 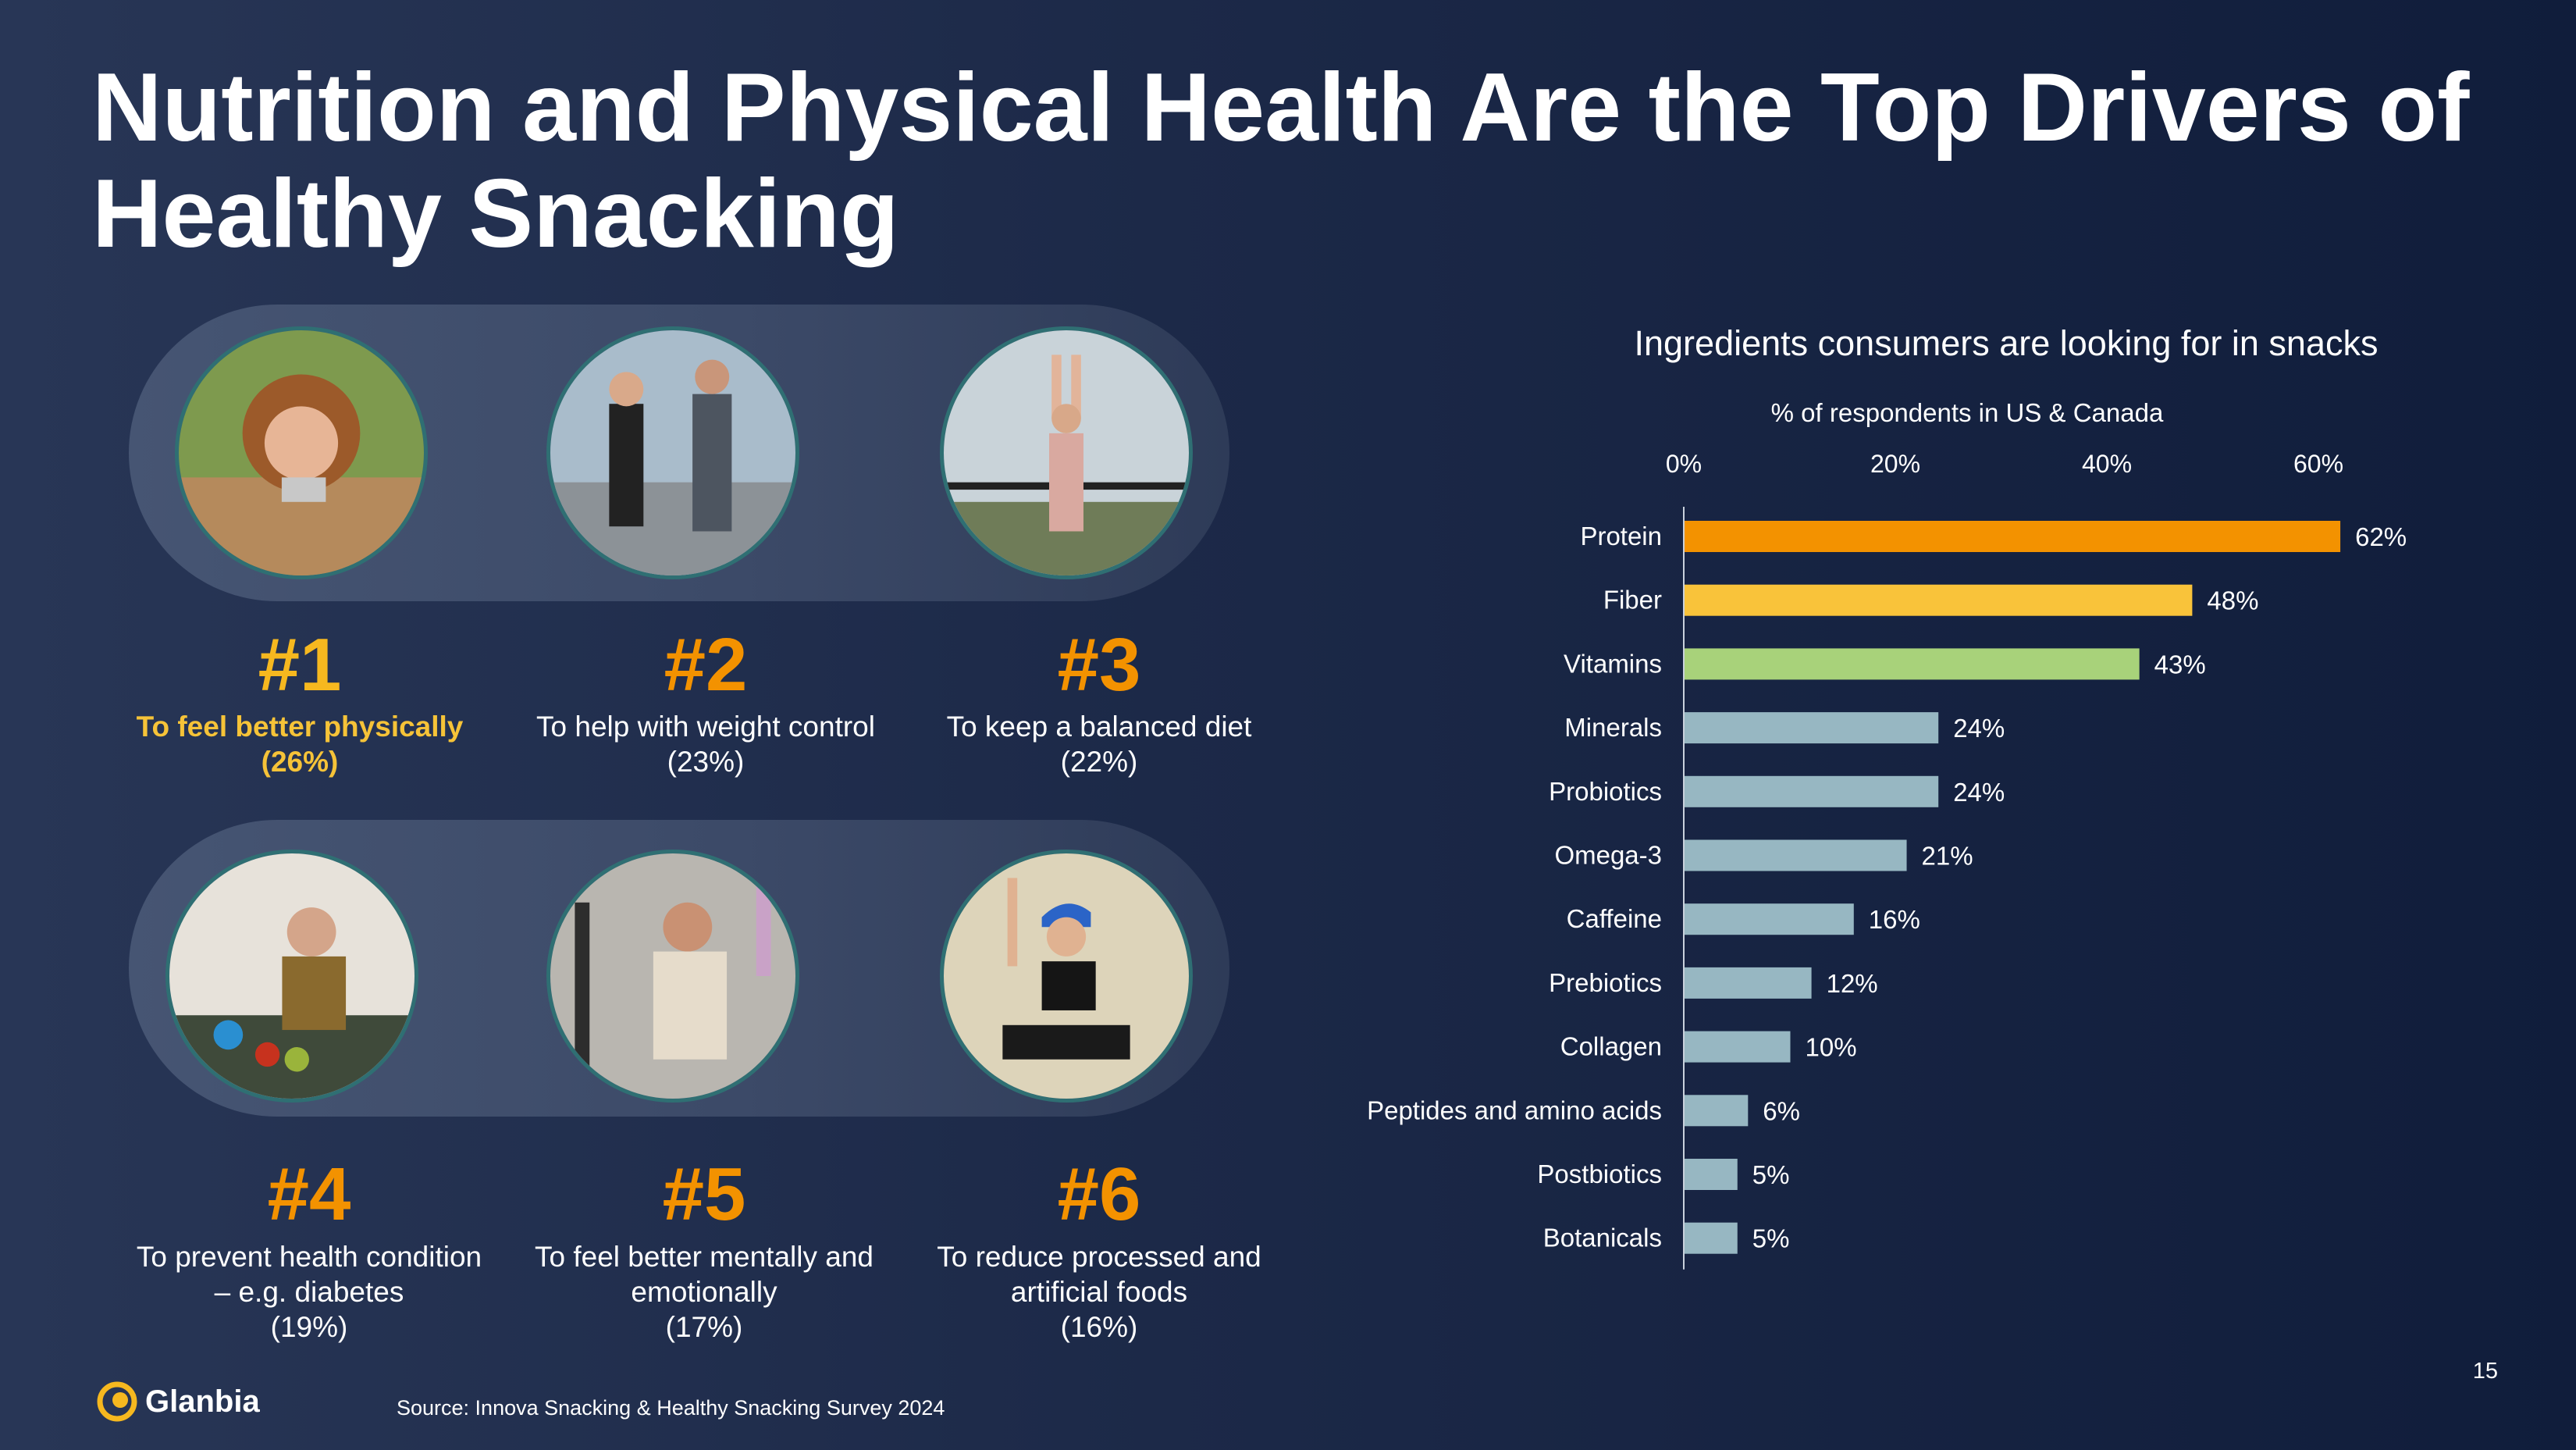 What do you see at coordinates (1099, 1194) in the screenshot?
I see `rank-6-label: #6` at bounding box center [1099, 1194].